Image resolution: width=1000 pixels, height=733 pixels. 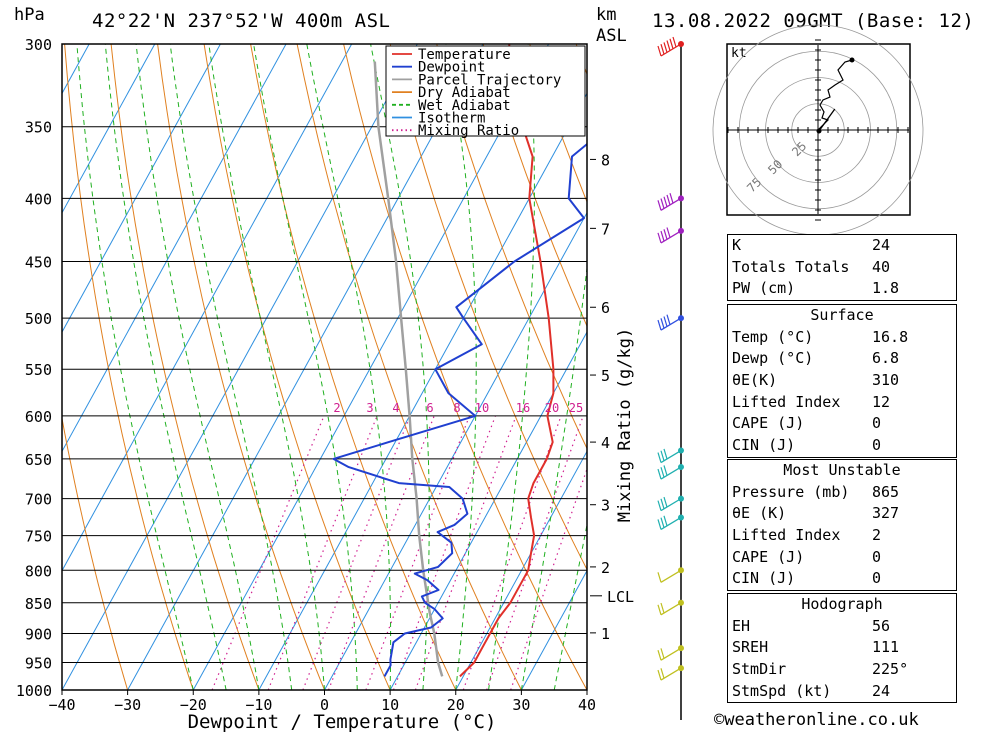 What do you see at coordinates (842, 381) in the screenshot?
I see `index-row: θE(K) 310` at bounding box center [842, 381].